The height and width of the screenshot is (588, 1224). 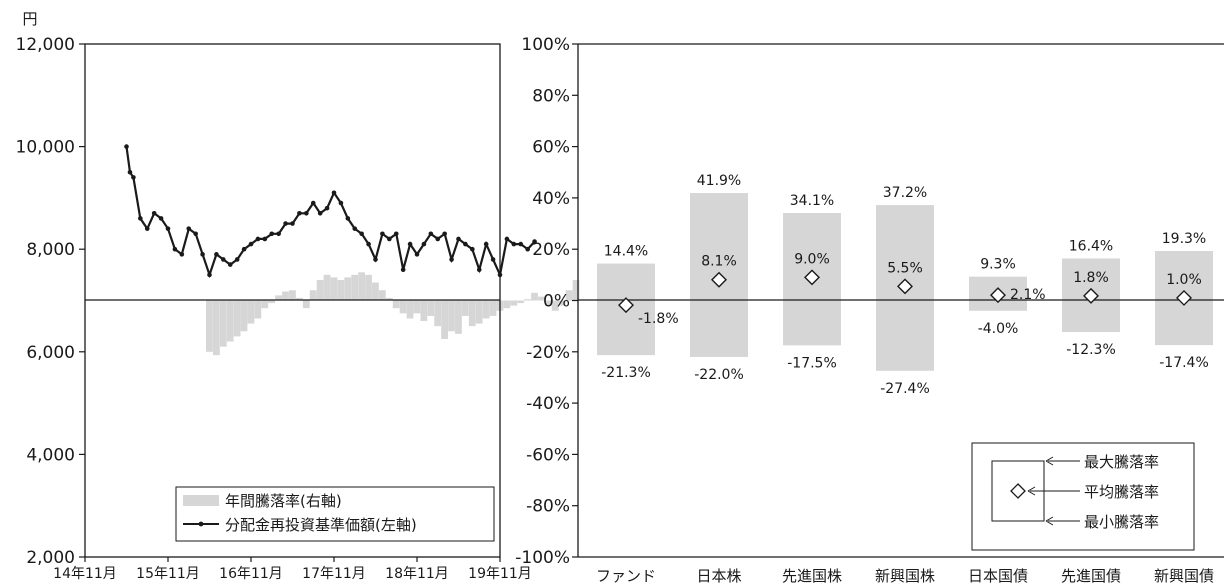 What do you see at coordinates (1121, 462) in the screenshot?
I see `legend-max-label: 最大騰落率` at bounding box center [1121, 462].